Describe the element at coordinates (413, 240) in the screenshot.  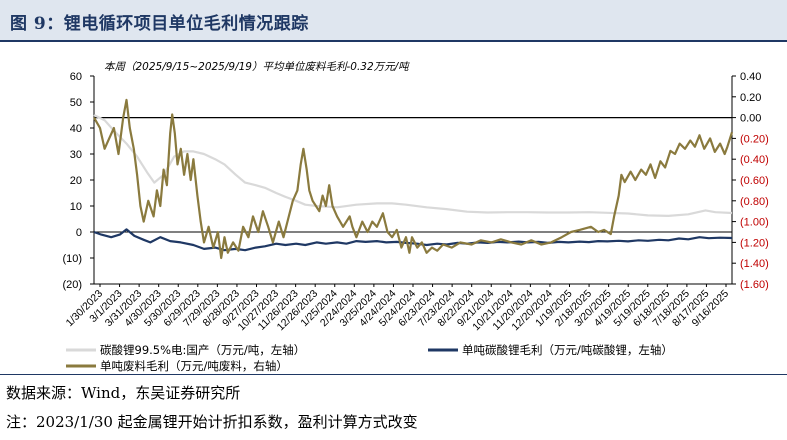
I see `series-lithium-carbonate-margin-line` at that location.